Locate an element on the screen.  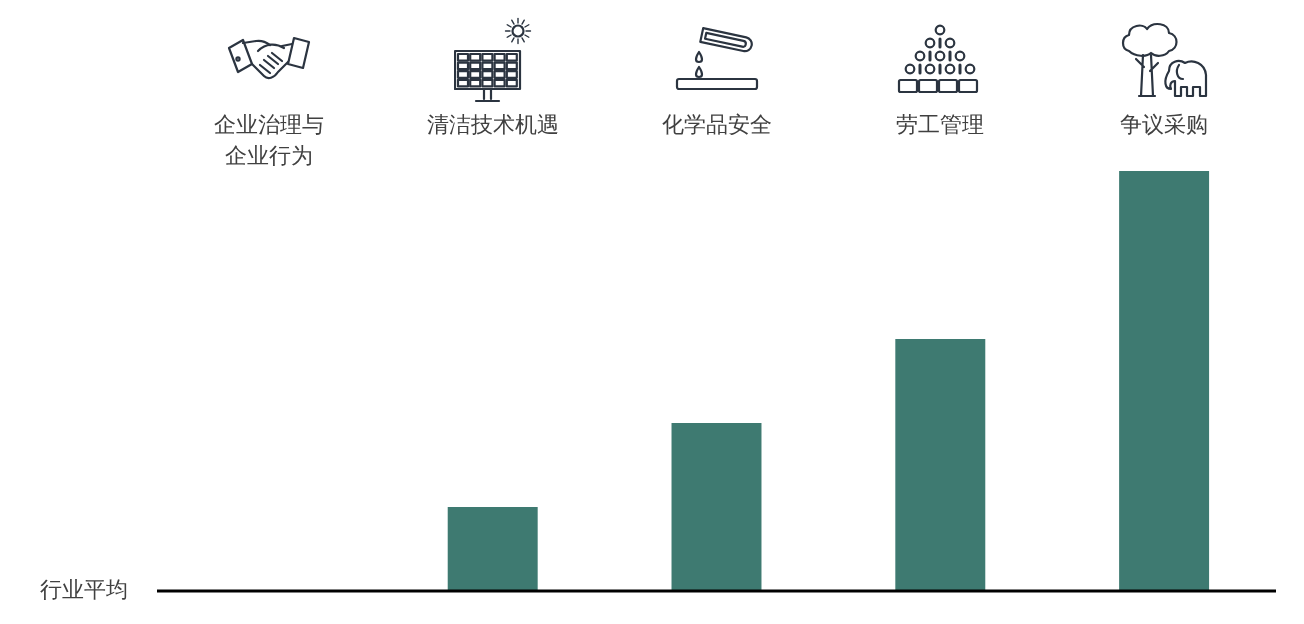
x-tick-label: 化学品安全 is located at coordinates (716, 124).